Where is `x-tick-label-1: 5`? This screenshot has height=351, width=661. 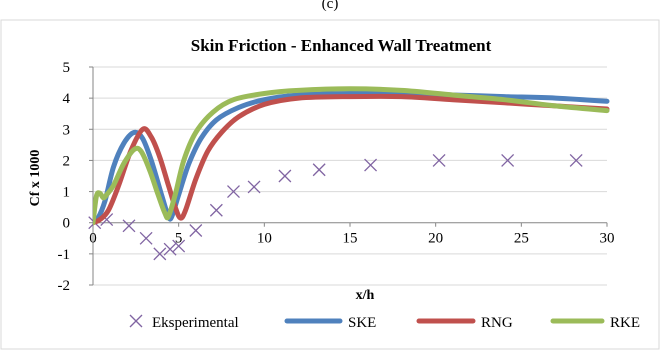 x-tick-label-1: 5 is located at coordinates (179, 239).